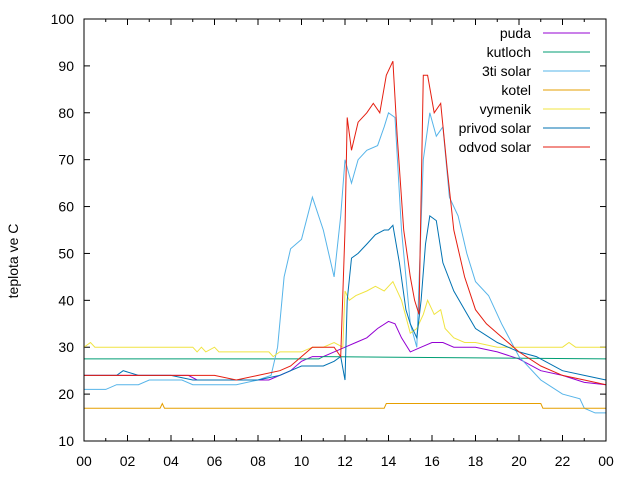 Image resolution: width=640 pixels, height=480 pixels. I want to click on y-tick-label: 100, so click(63, 19).